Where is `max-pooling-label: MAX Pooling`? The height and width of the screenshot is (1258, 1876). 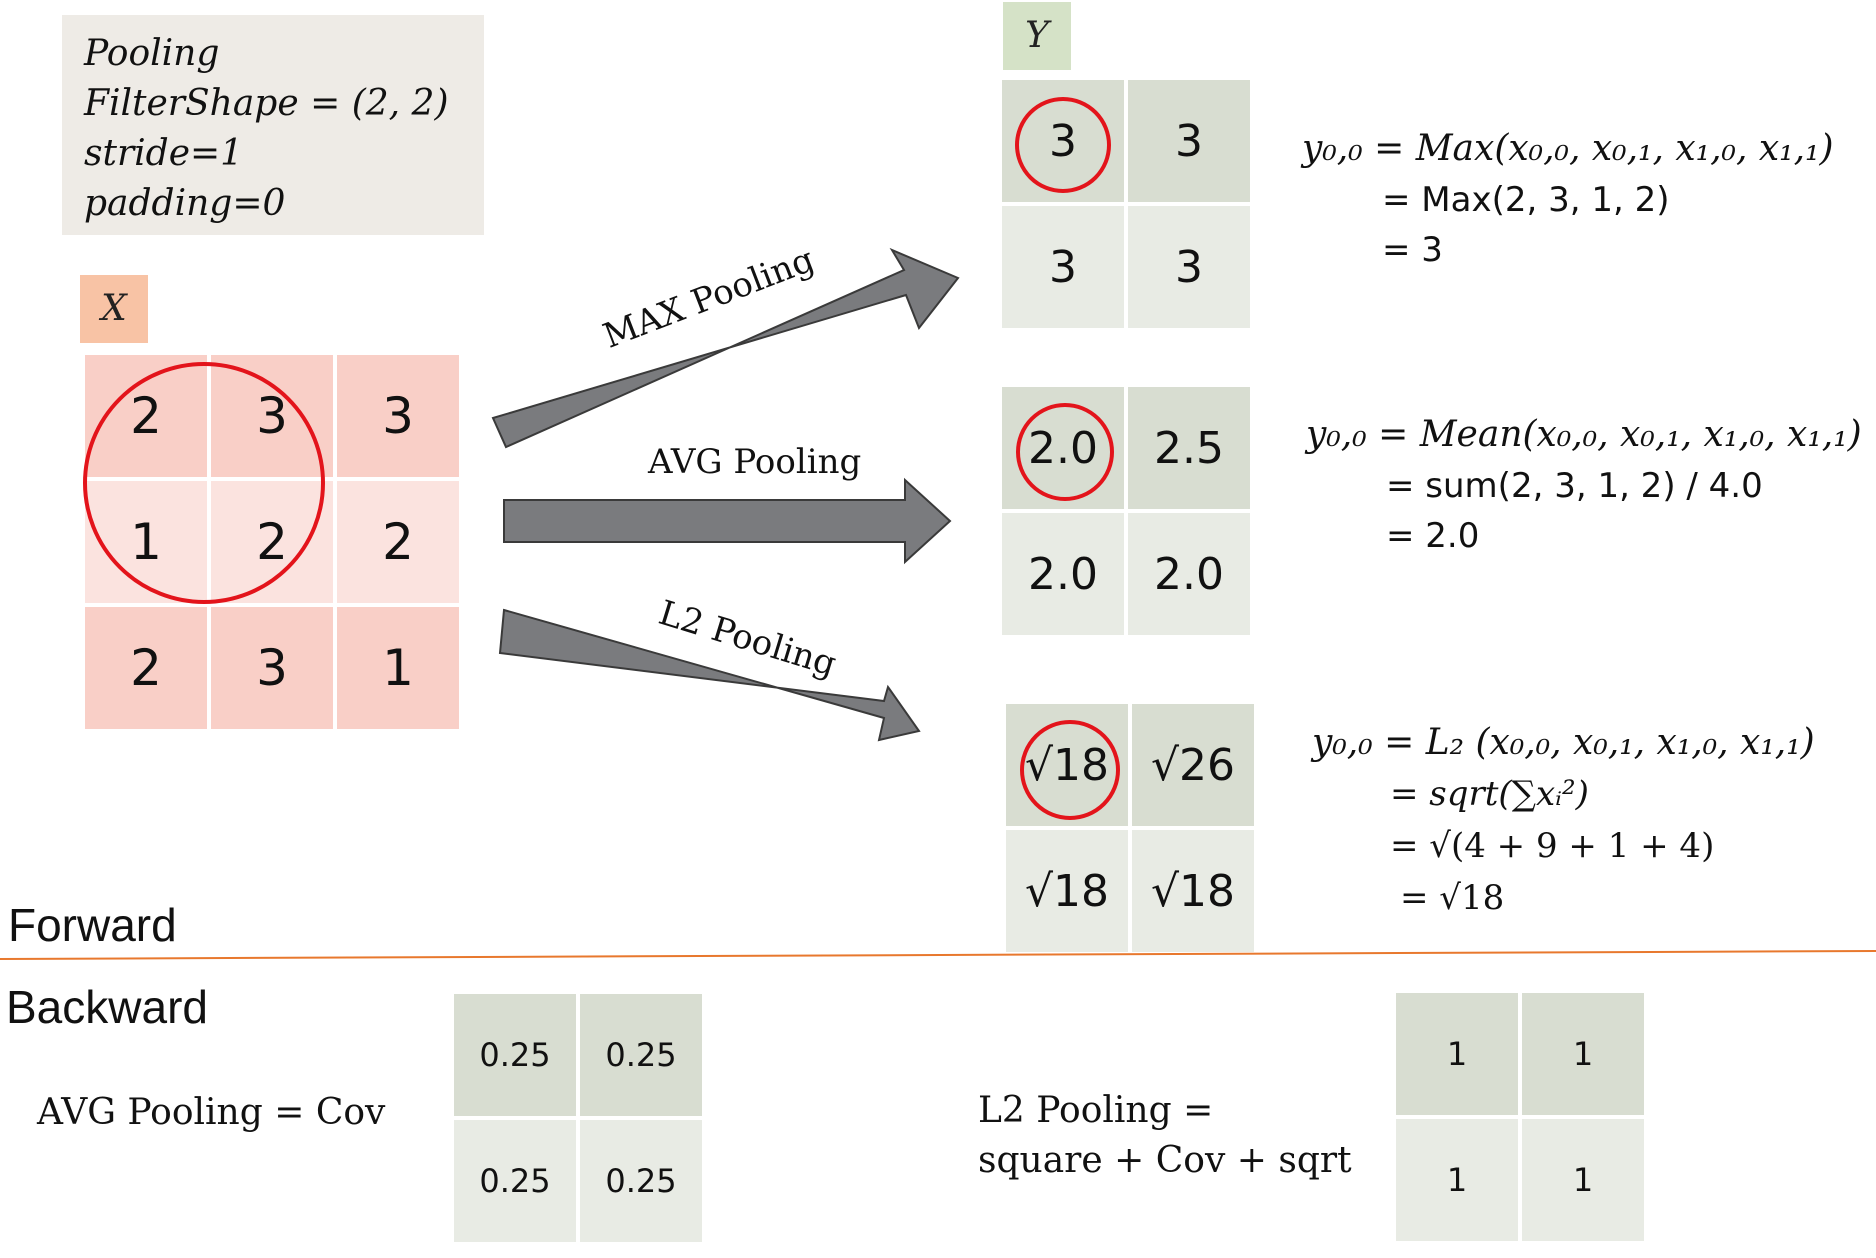
max-pooling-label: MAX Pooling is located at coordinates (708, 298).